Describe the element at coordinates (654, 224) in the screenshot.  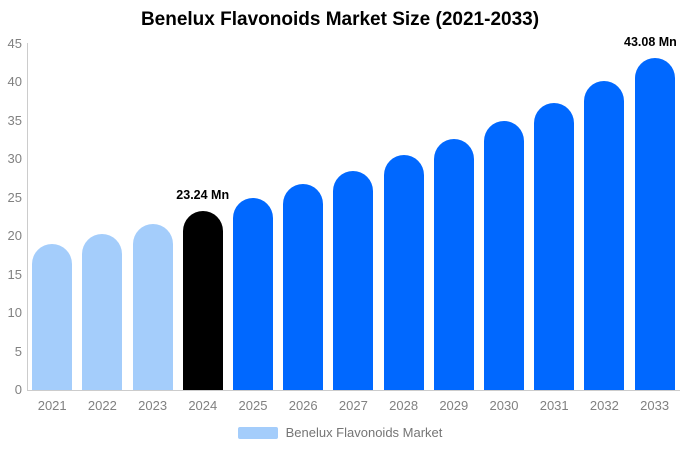
I see `bar-2033` at that location.